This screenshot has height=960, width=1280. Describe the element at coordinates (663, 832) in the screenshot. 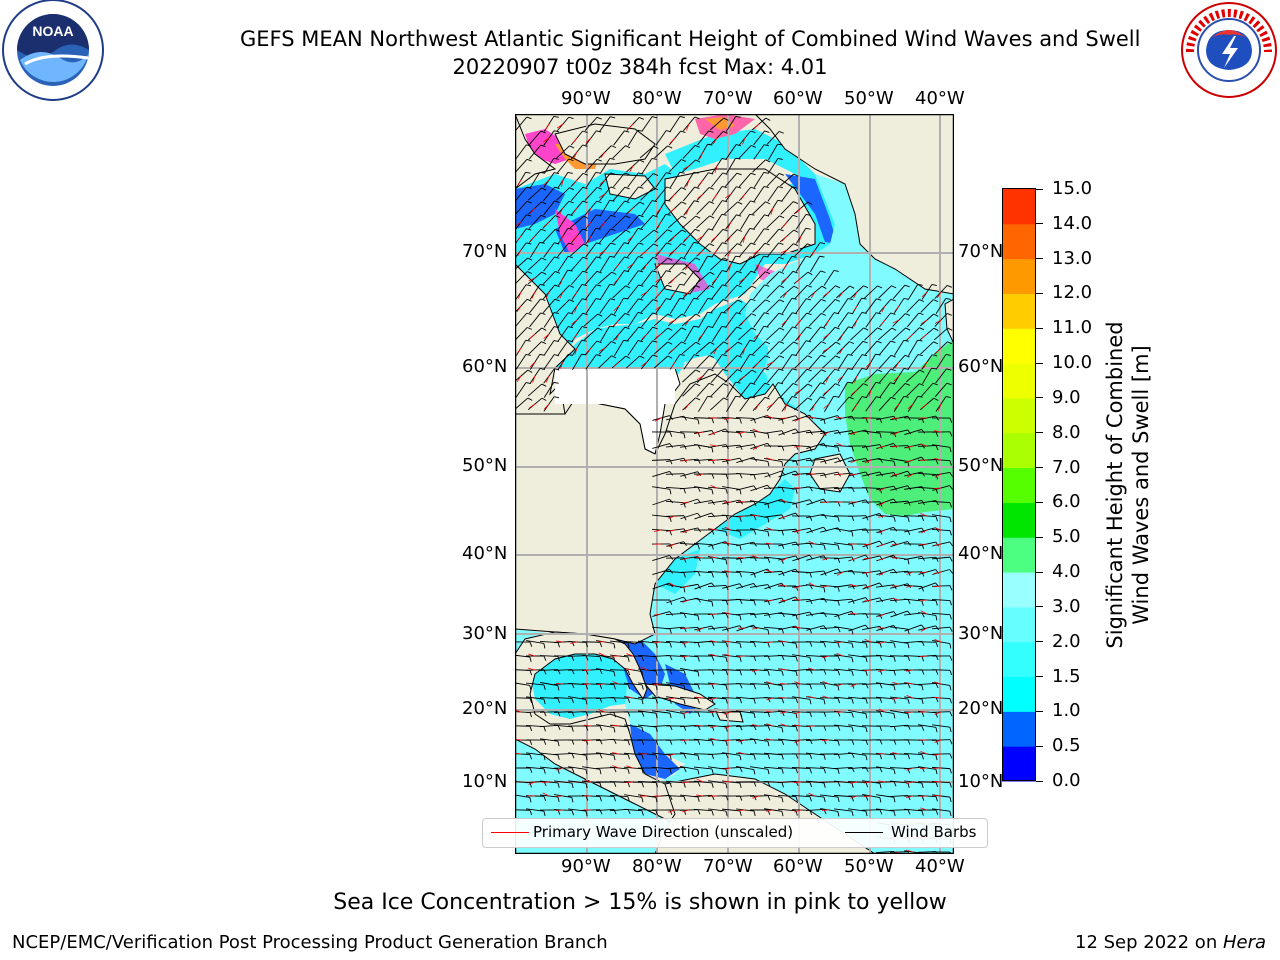

I see `wave-direction-legend-label: Primary Wave Direction (unscaled)` at that location.